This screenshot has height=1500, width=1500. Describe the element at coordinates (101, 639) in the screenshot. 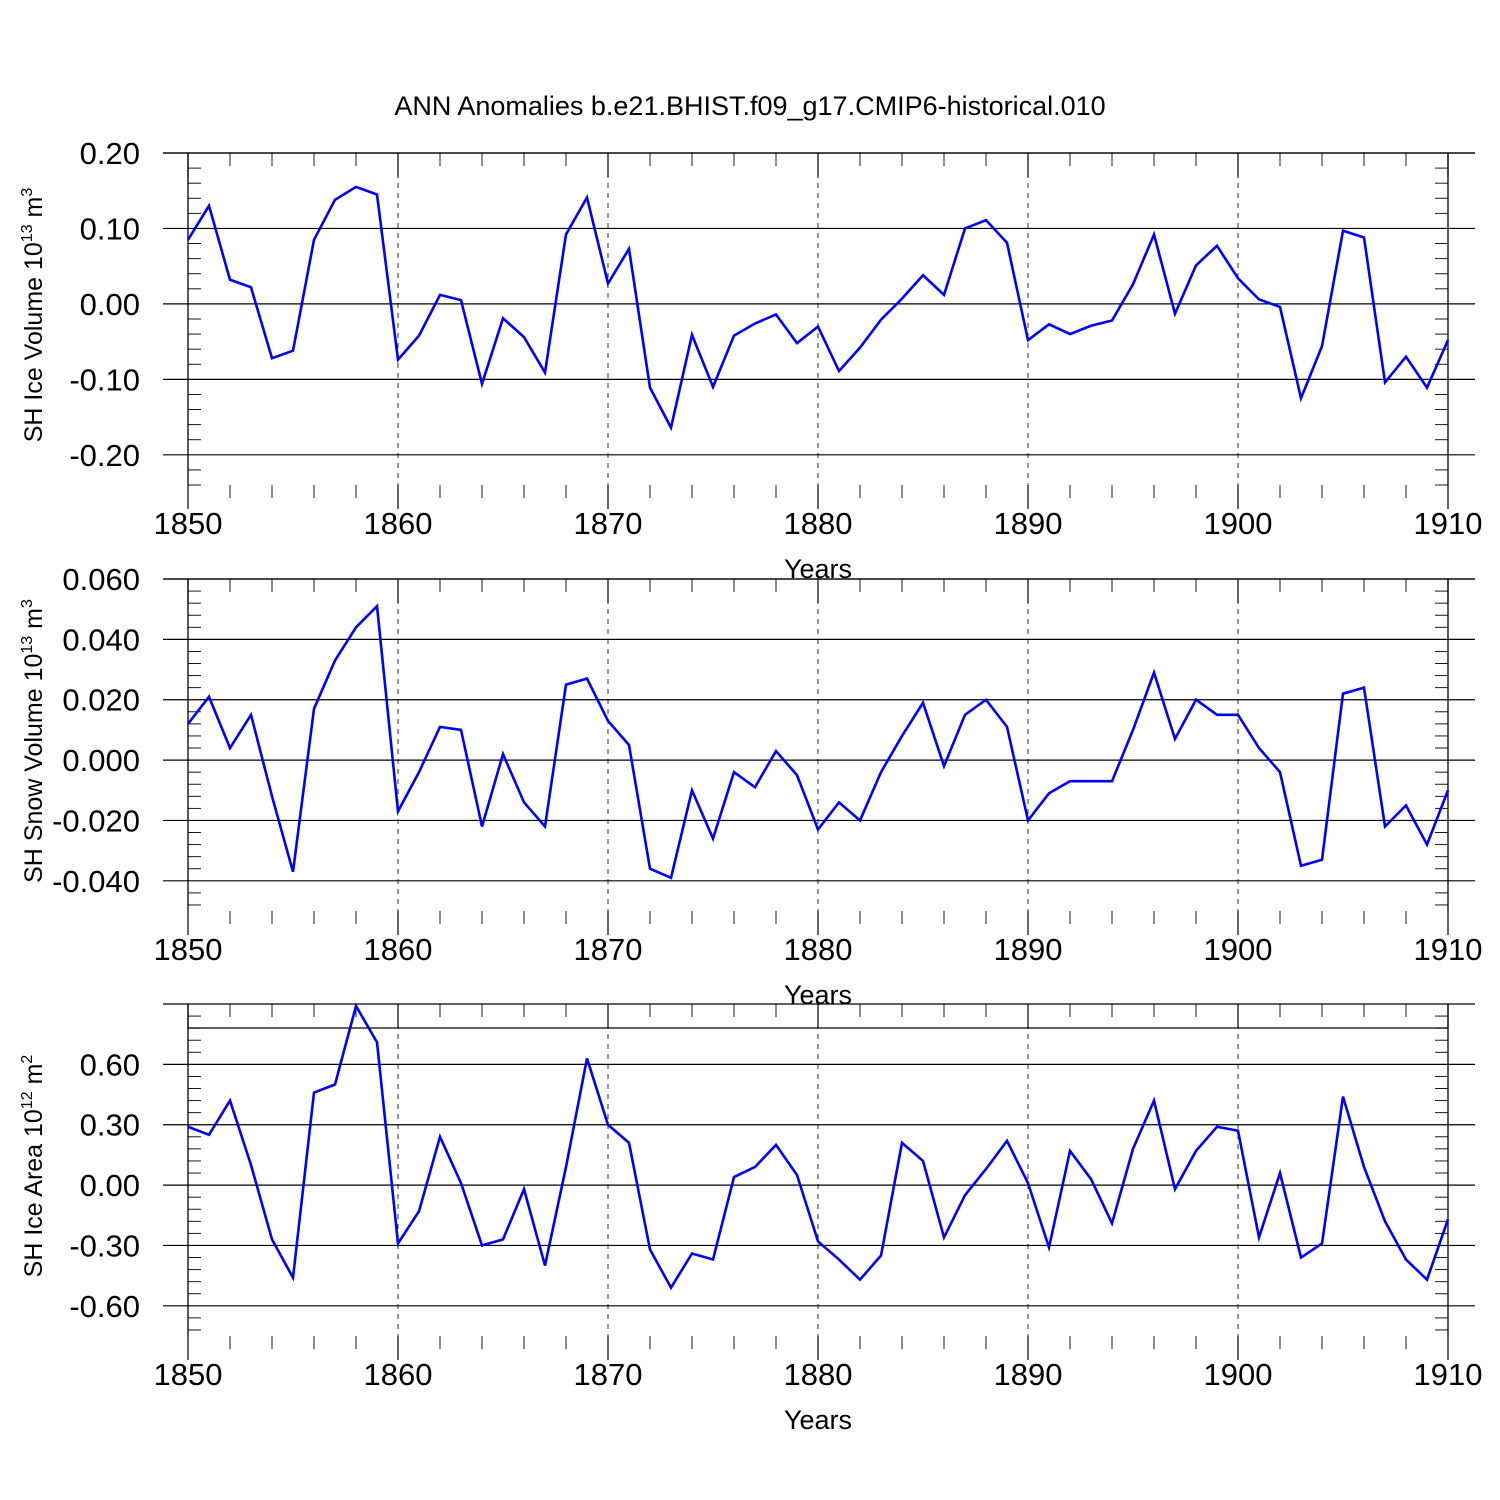

I see `y-tick-label: 0.040` at that location.